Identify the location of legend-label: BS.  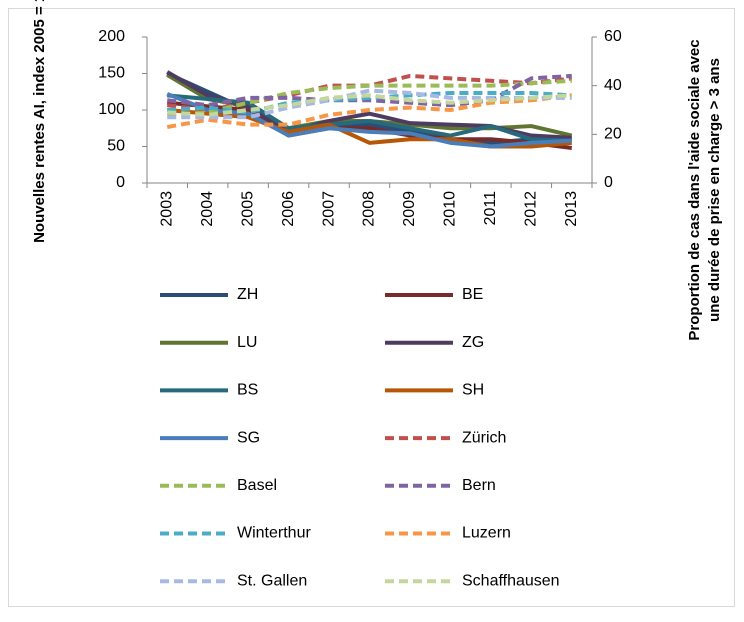
(247, 390).